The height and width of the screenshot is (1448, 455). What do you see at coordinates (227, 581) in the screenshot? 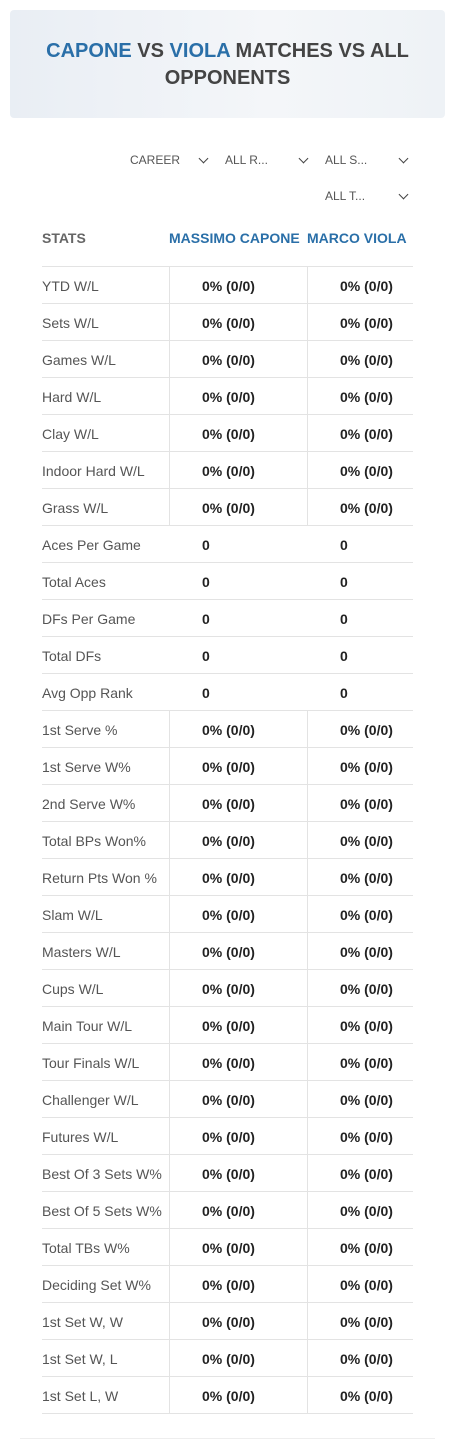
I see `table-row: Total Aces 0 0` at bounding box center [227, 581].